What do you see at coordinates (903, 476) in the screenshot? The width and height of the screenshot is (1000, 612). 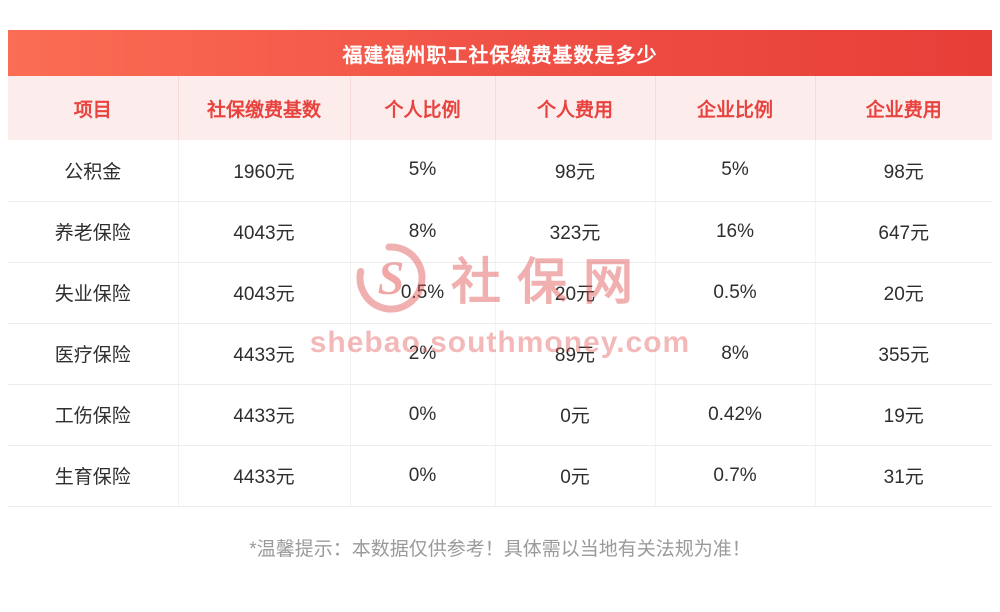 I see `table-cell: 31元` at bounding box center [903, 476].